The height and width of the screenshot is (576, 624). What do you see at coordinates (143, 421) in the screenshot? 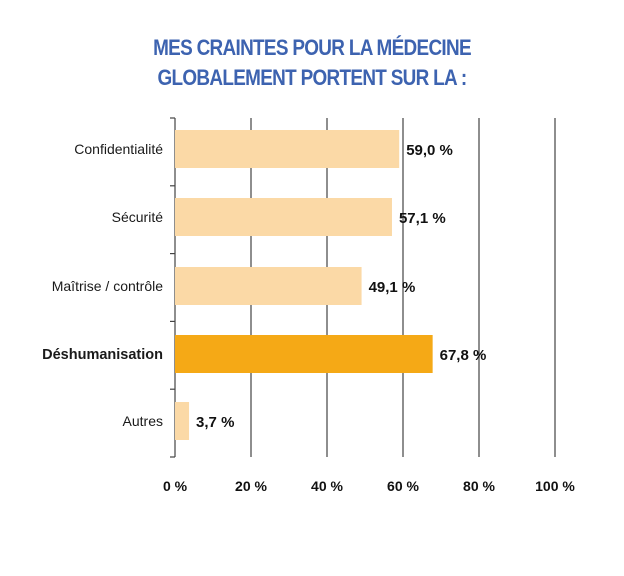
I see `category-label: Autres` at bounding box center [143, 421].